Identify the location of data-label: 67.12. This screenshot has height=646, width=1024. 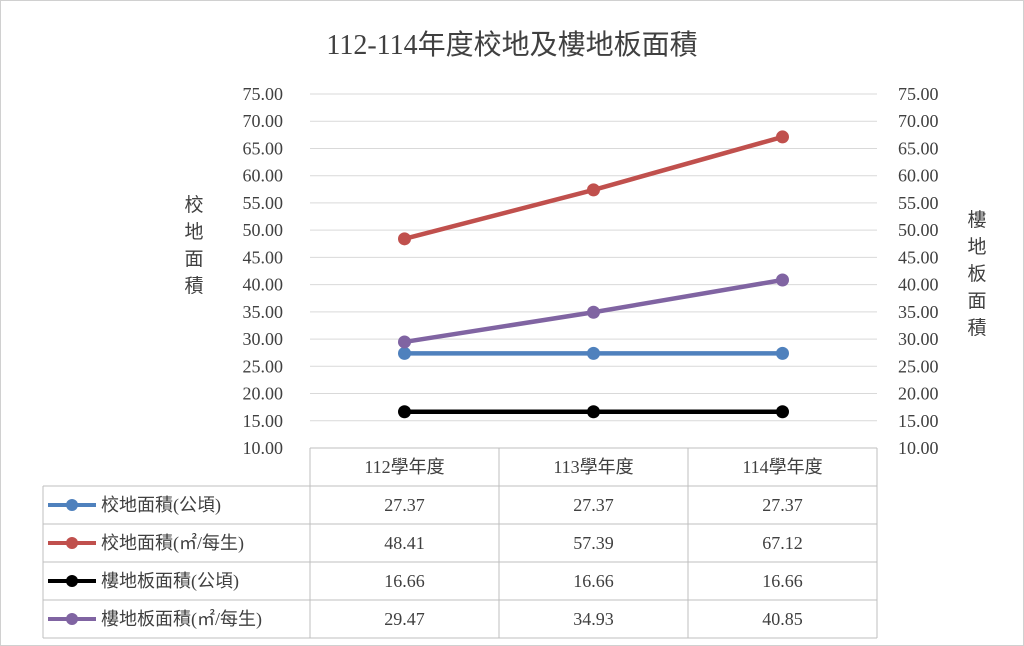
(782, 543).